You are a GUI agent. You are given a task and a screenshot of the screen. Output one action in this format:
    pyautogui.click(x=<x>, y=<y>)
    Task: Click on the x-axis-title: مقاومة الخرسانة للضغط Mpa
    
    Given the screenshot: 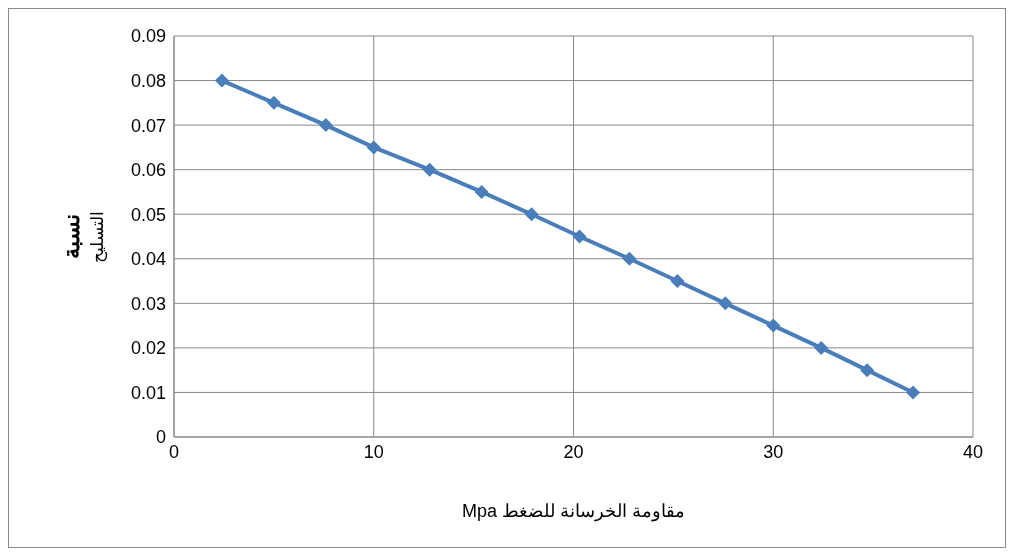 What is the action you would take?
    pyautogui.click(x=573, y=511)
    